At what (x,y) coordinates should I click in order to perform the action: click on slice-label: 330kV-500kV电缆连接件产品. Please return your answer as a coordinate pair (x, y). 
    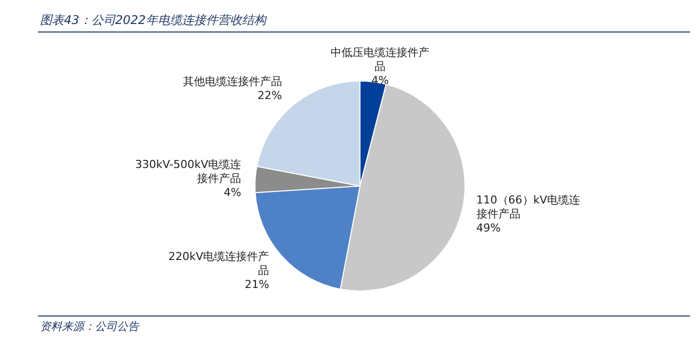
    Looking at the image, I should click on (188, 172).